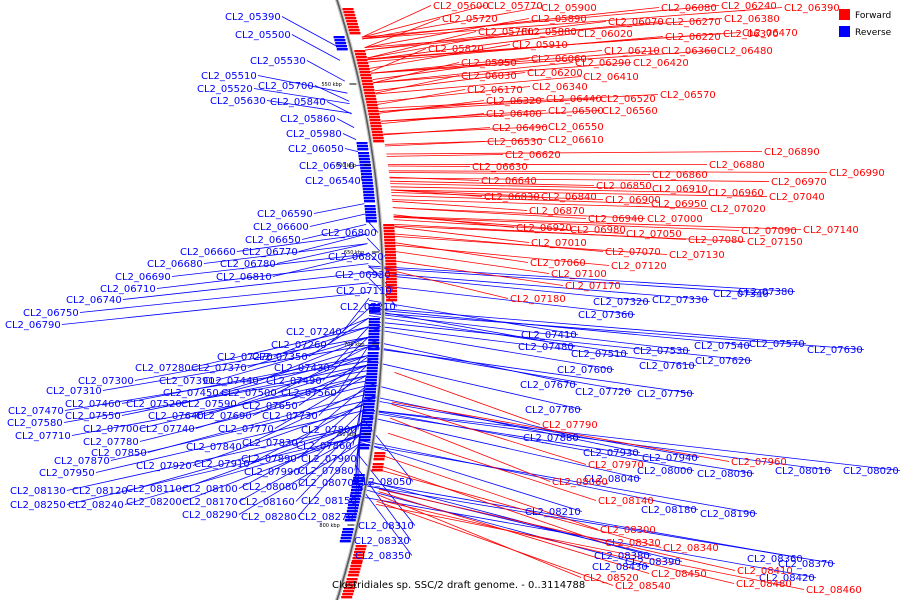 This screenshot has height=600, width=900. Describe the element at coordinates (329, 459) in the screenshot. I see `reverse-gene-label: CL2_07900` at that location.